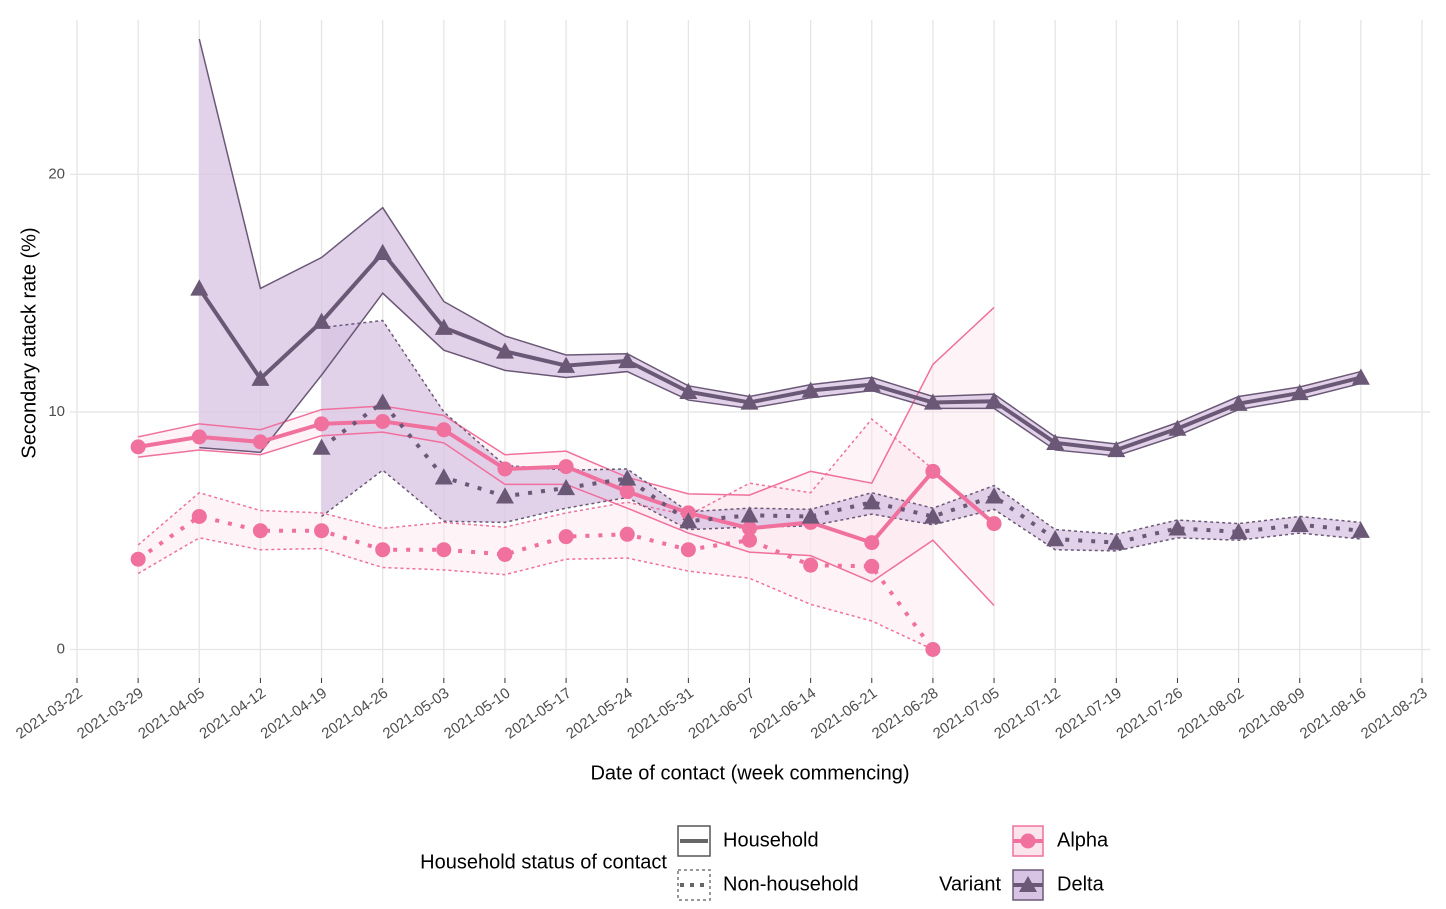 The image size is (1446, 909). What do you see at coordinates (771, 840) in the screenshot?
I see `legend-label: Household` at bounding box center [771, 840].